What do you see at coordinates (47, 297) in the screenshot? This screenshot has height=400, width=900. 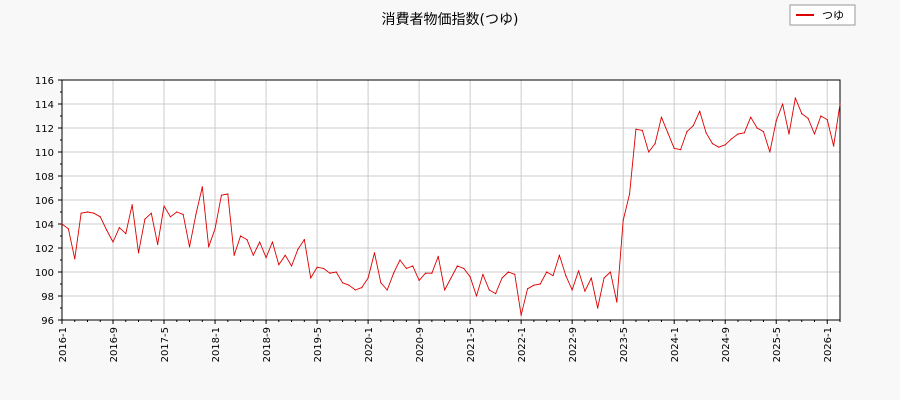 I see `y-tick-label: 98` at bounding box center [47, 297].